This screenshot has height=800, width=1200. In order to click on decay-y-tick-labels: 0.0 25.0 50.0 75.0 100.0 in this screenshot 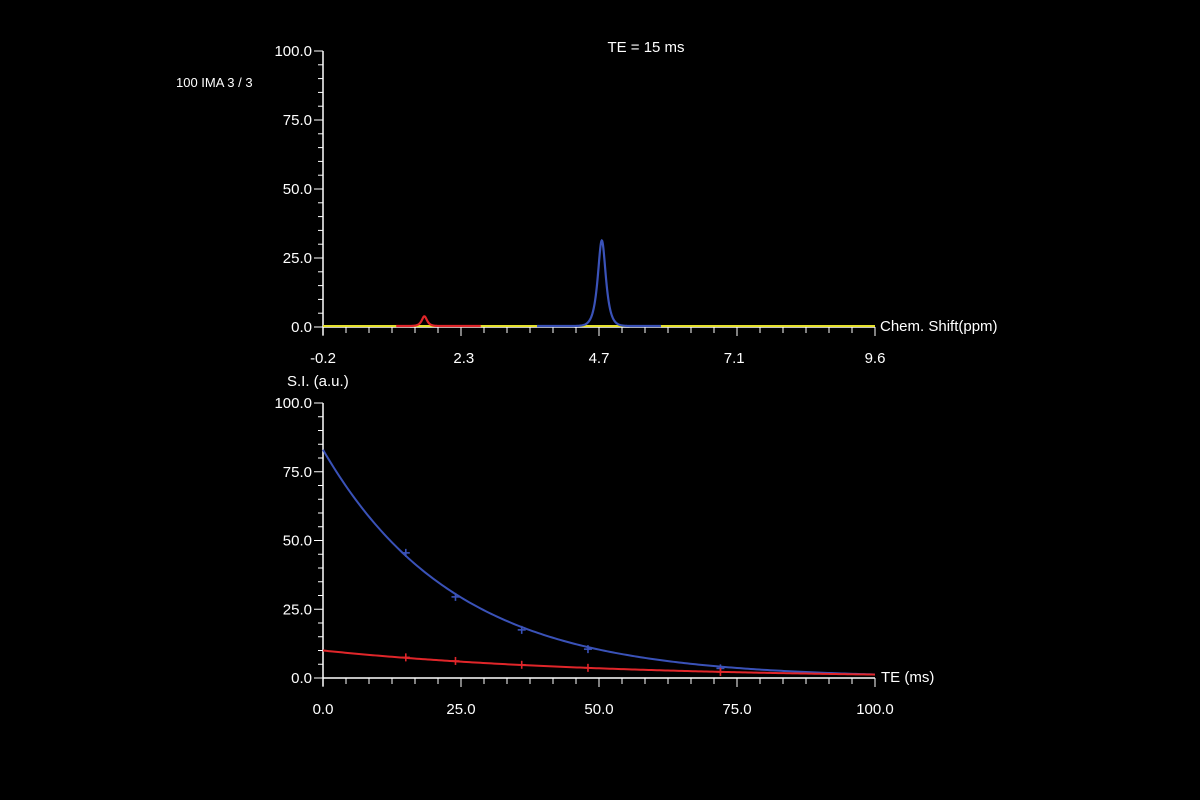, I will do `click(293, 541)`.